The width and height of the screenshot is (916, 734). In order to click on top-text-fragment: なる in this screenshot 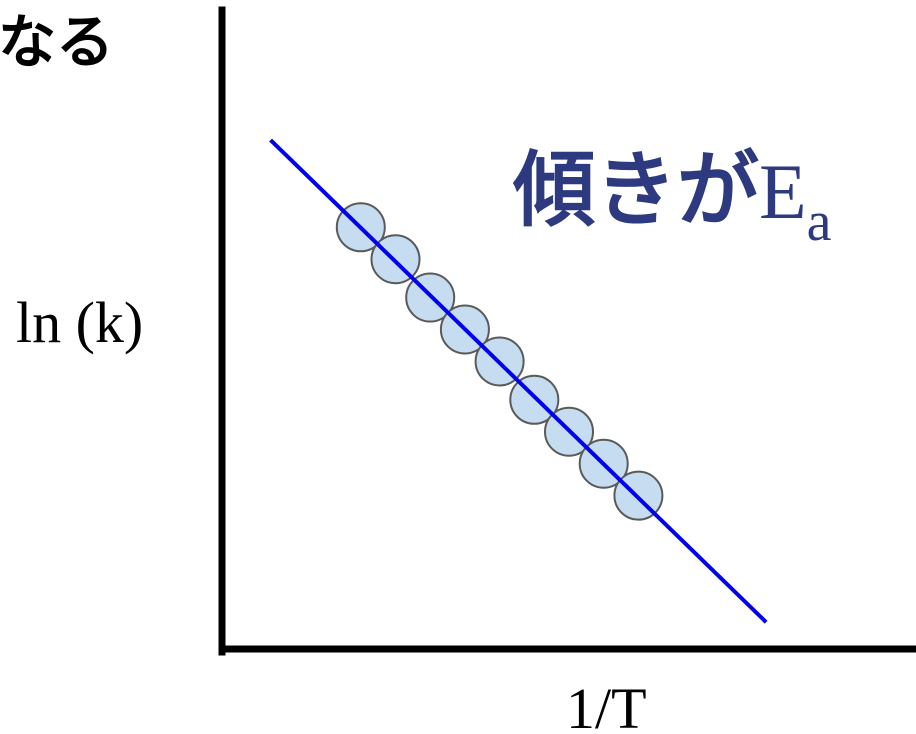, I will do `click(57, 42)`.